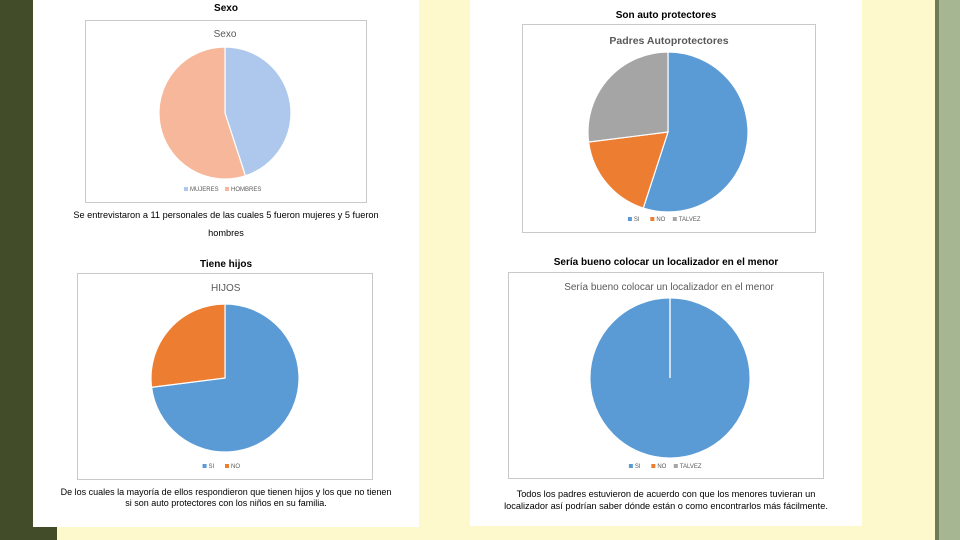  What do you see at coordinates (652, 219) in the screenshot?
I see `autoprotectores-legend-swatch-no` at bounding box center [652, 219].